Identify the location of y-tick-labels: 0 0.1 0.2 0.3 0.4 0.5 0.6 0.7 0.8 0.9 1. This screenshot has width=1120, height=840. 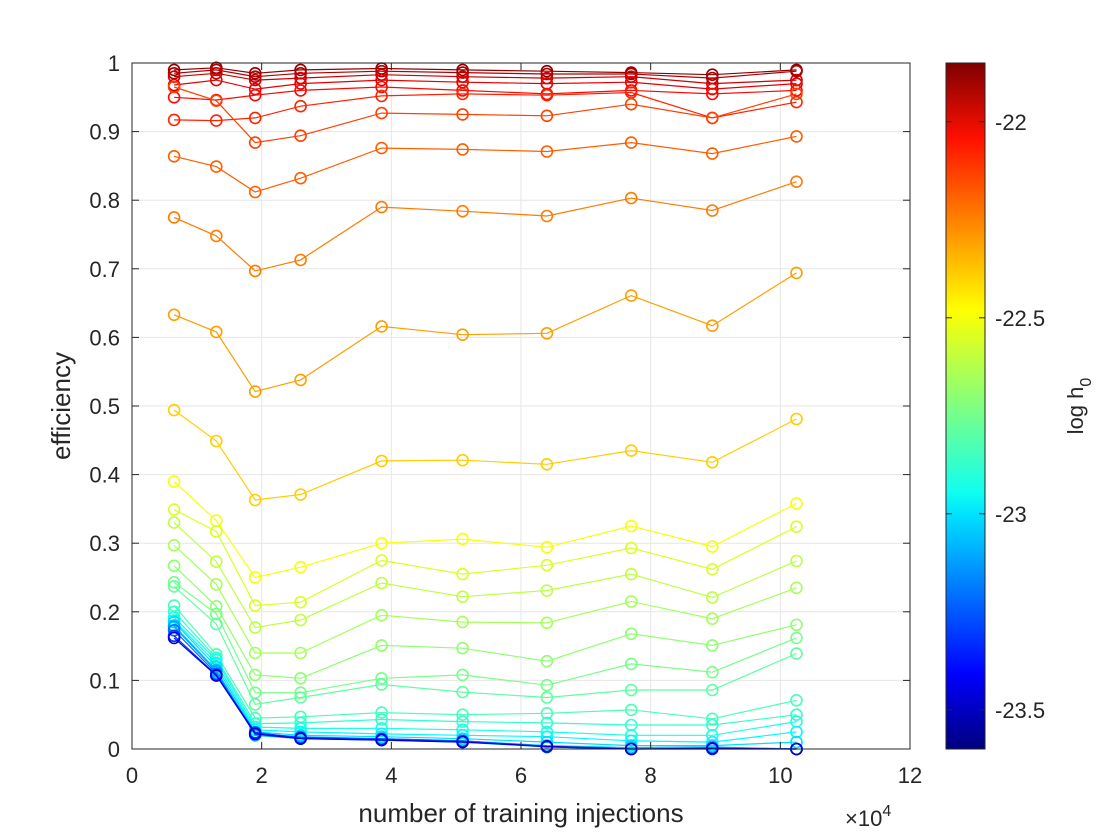
(104, 406).